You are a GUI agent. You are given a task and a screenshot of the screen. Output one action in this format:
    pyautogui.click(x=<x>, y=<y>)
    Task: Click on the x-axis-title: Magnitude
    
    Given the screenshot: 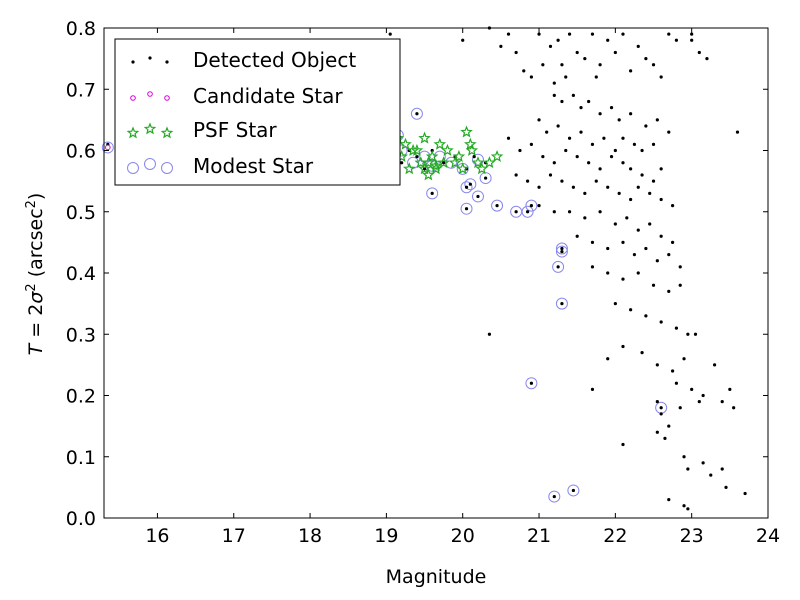 What is the action you would take?
    pyautogui.click(x=436, y=577)
    